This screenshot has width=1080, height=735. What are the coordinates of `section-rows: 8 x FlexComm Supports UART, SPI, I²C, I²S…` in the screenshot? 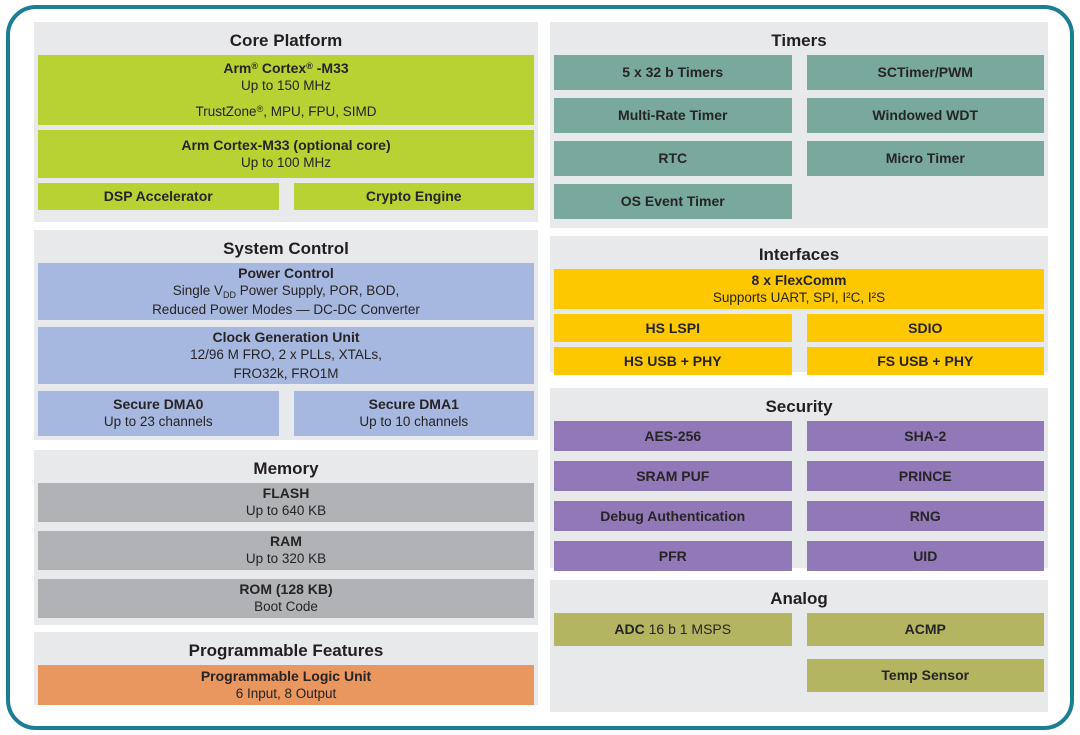 It's located at (799, 322).